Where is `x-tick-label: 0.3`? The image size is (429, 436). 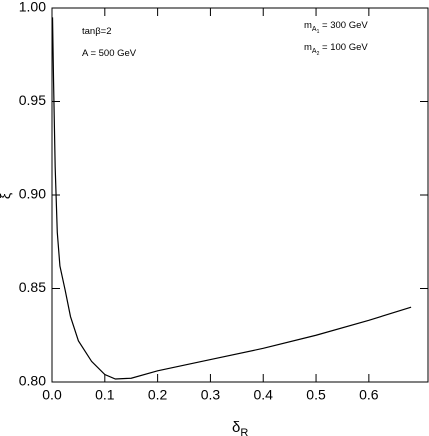
x-tick-label: 0.3 is located at coordinates (211, 395).